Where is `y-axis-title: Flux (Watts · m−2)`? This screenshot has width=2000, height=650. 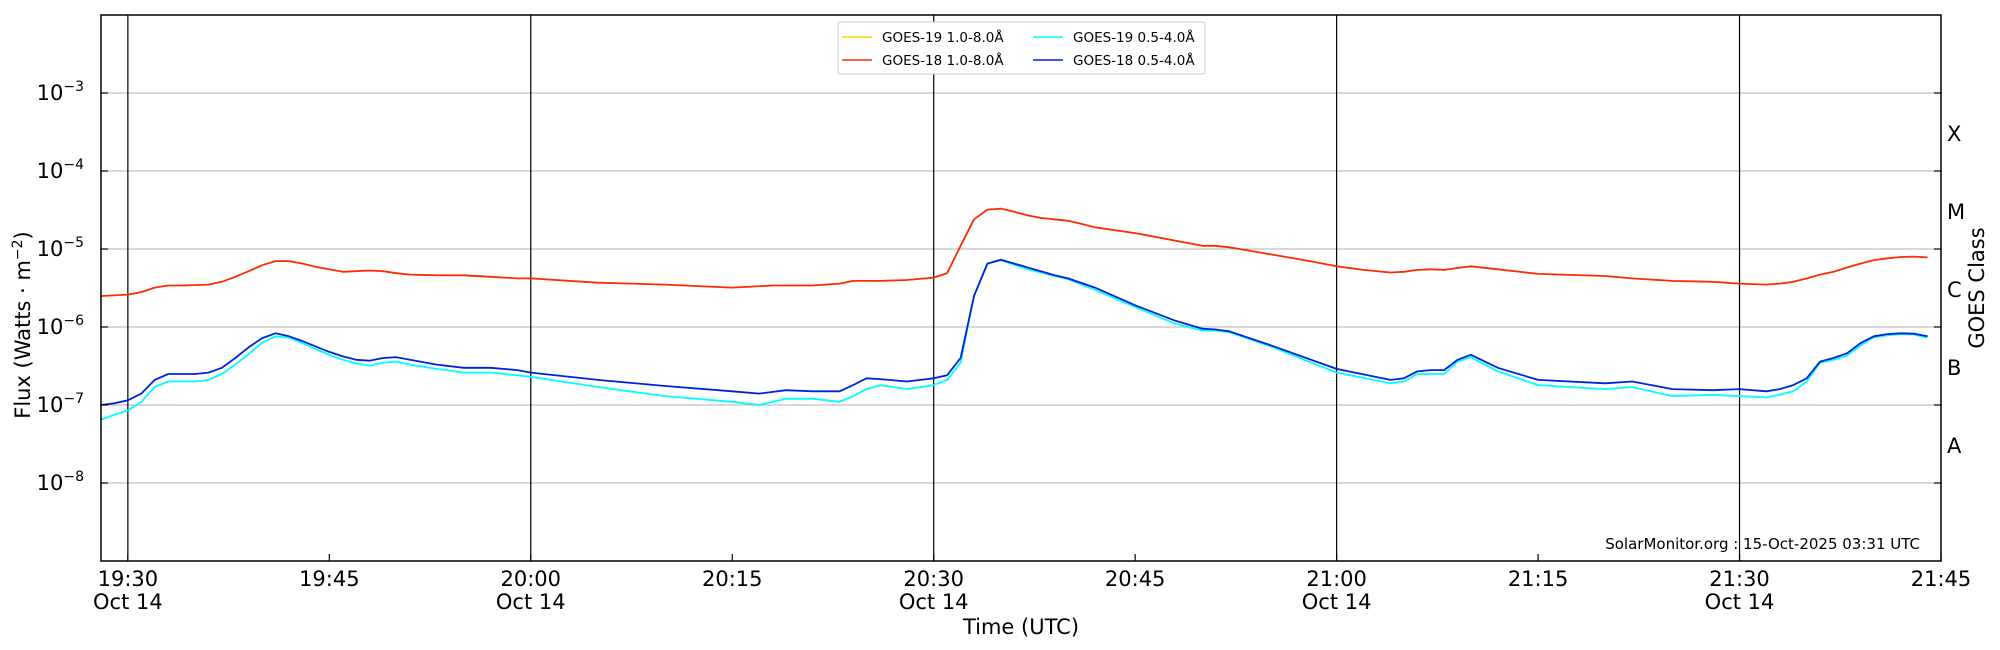
y-axis-title: Flux (Watts · m−2) is located at coordinates (22, 325).